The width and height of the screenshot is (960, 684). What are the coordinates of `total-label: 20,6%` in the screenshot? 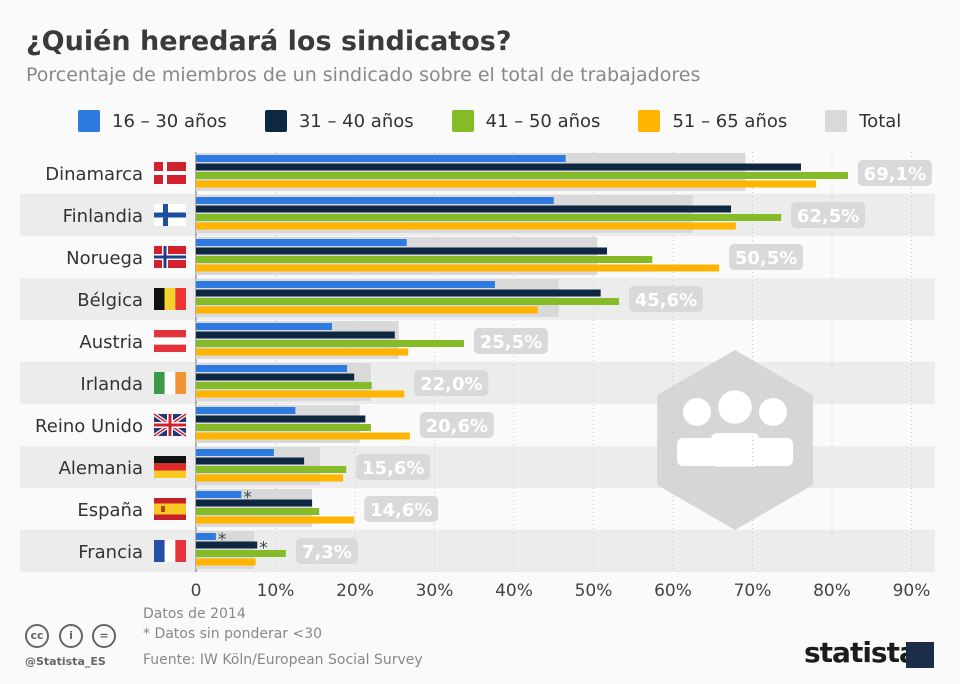 It's located at (457, 426).